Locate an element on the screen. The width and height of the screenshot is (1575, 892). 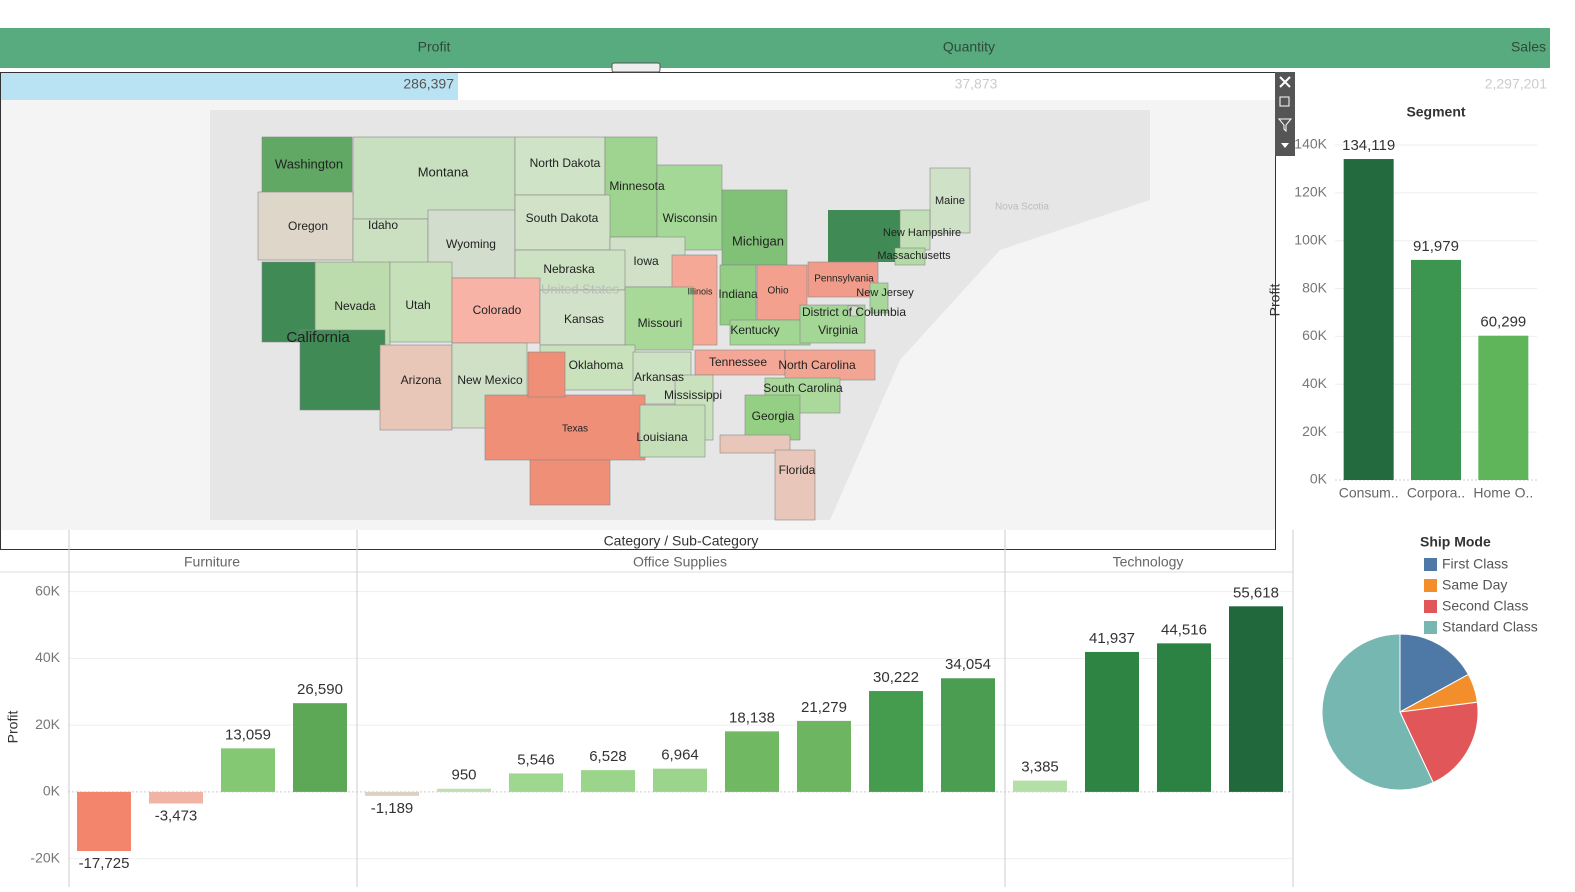
x-tick-label: Home O.. is located at coordinates (1503, 493).